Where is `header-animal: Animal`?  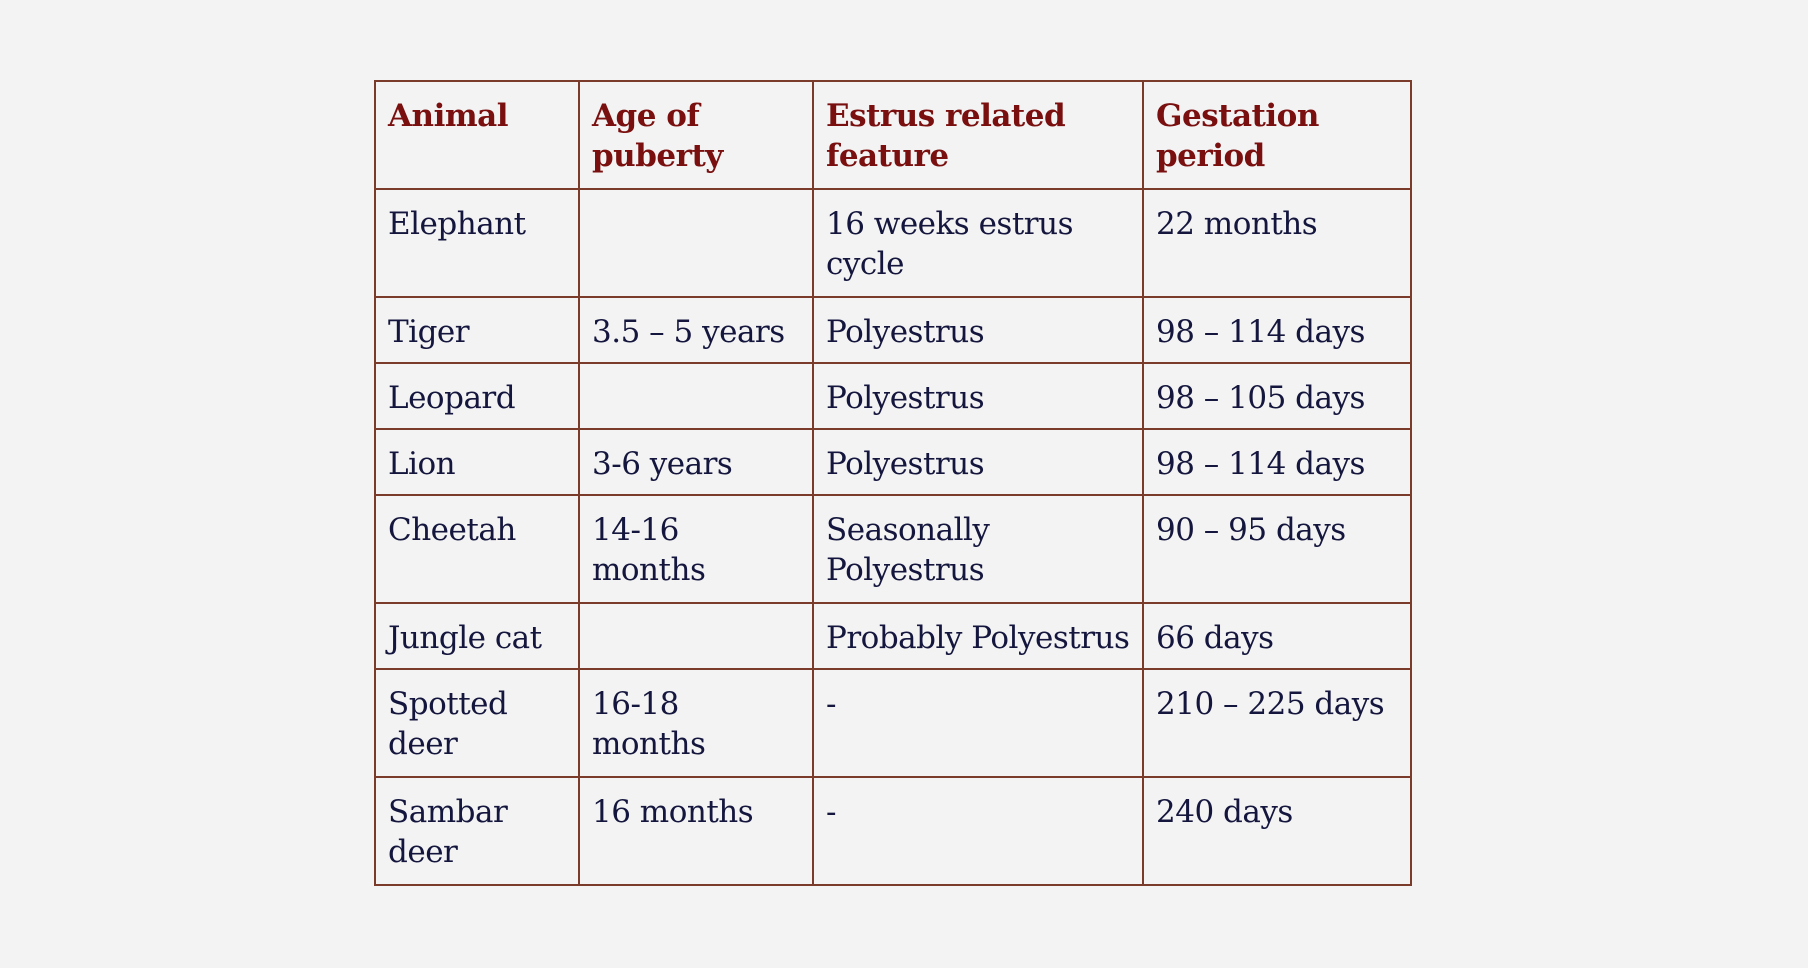 header-animal: Animal is located at coordinates (477, 135).